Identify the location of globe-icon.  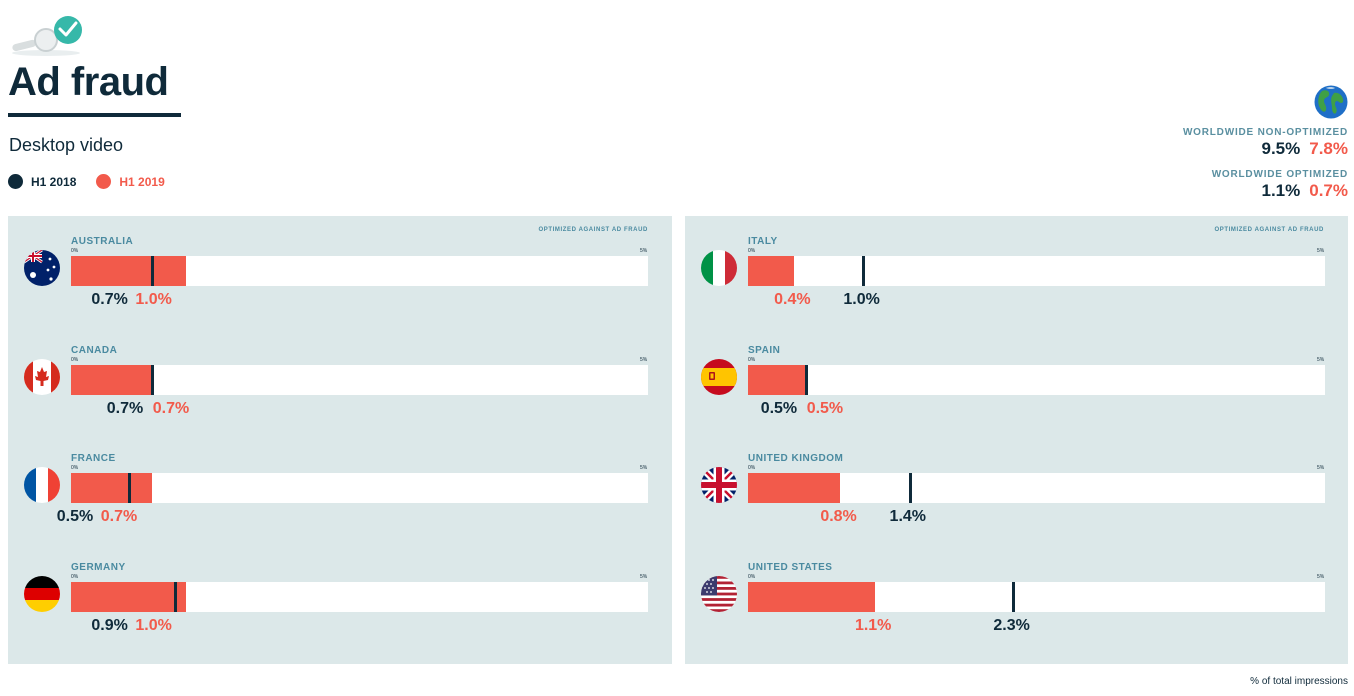
(1331, 102).